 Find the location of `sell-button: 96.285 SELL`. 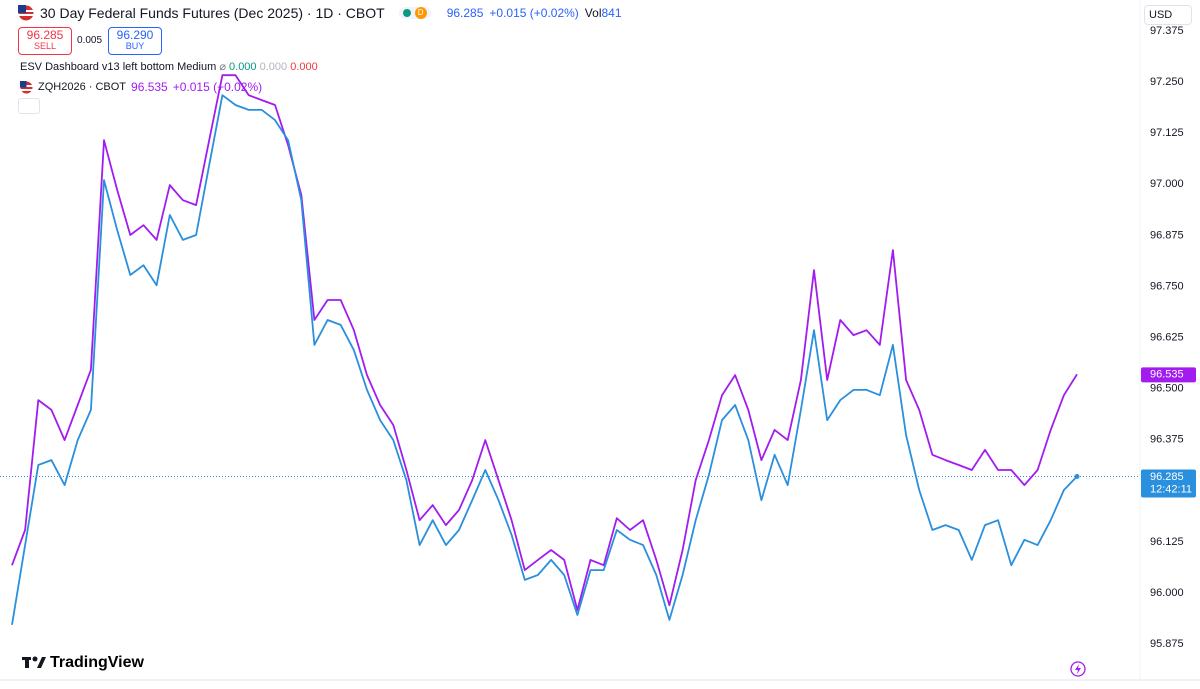

sell-button: 96.285 SELL is located at coordinates (45, 41).